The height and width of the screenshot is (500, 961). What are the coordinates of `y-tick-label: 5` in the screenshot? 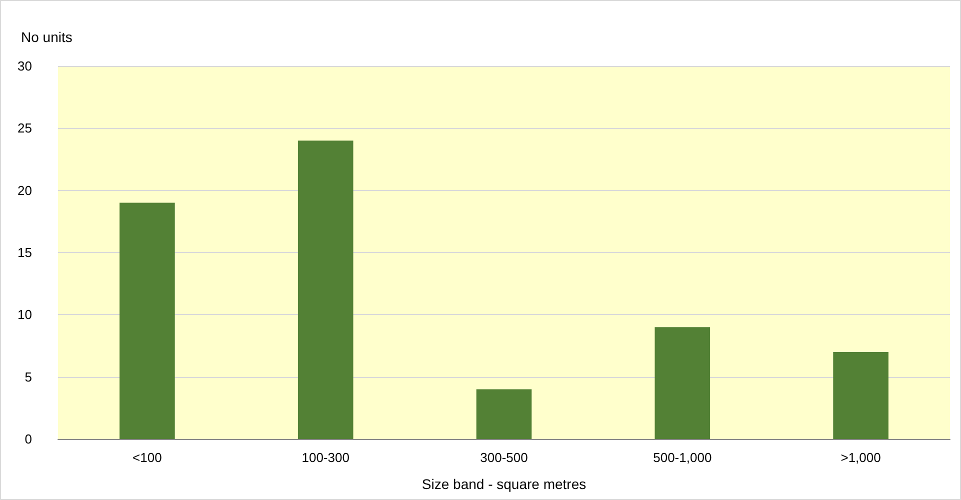 It's located at (28, 376).